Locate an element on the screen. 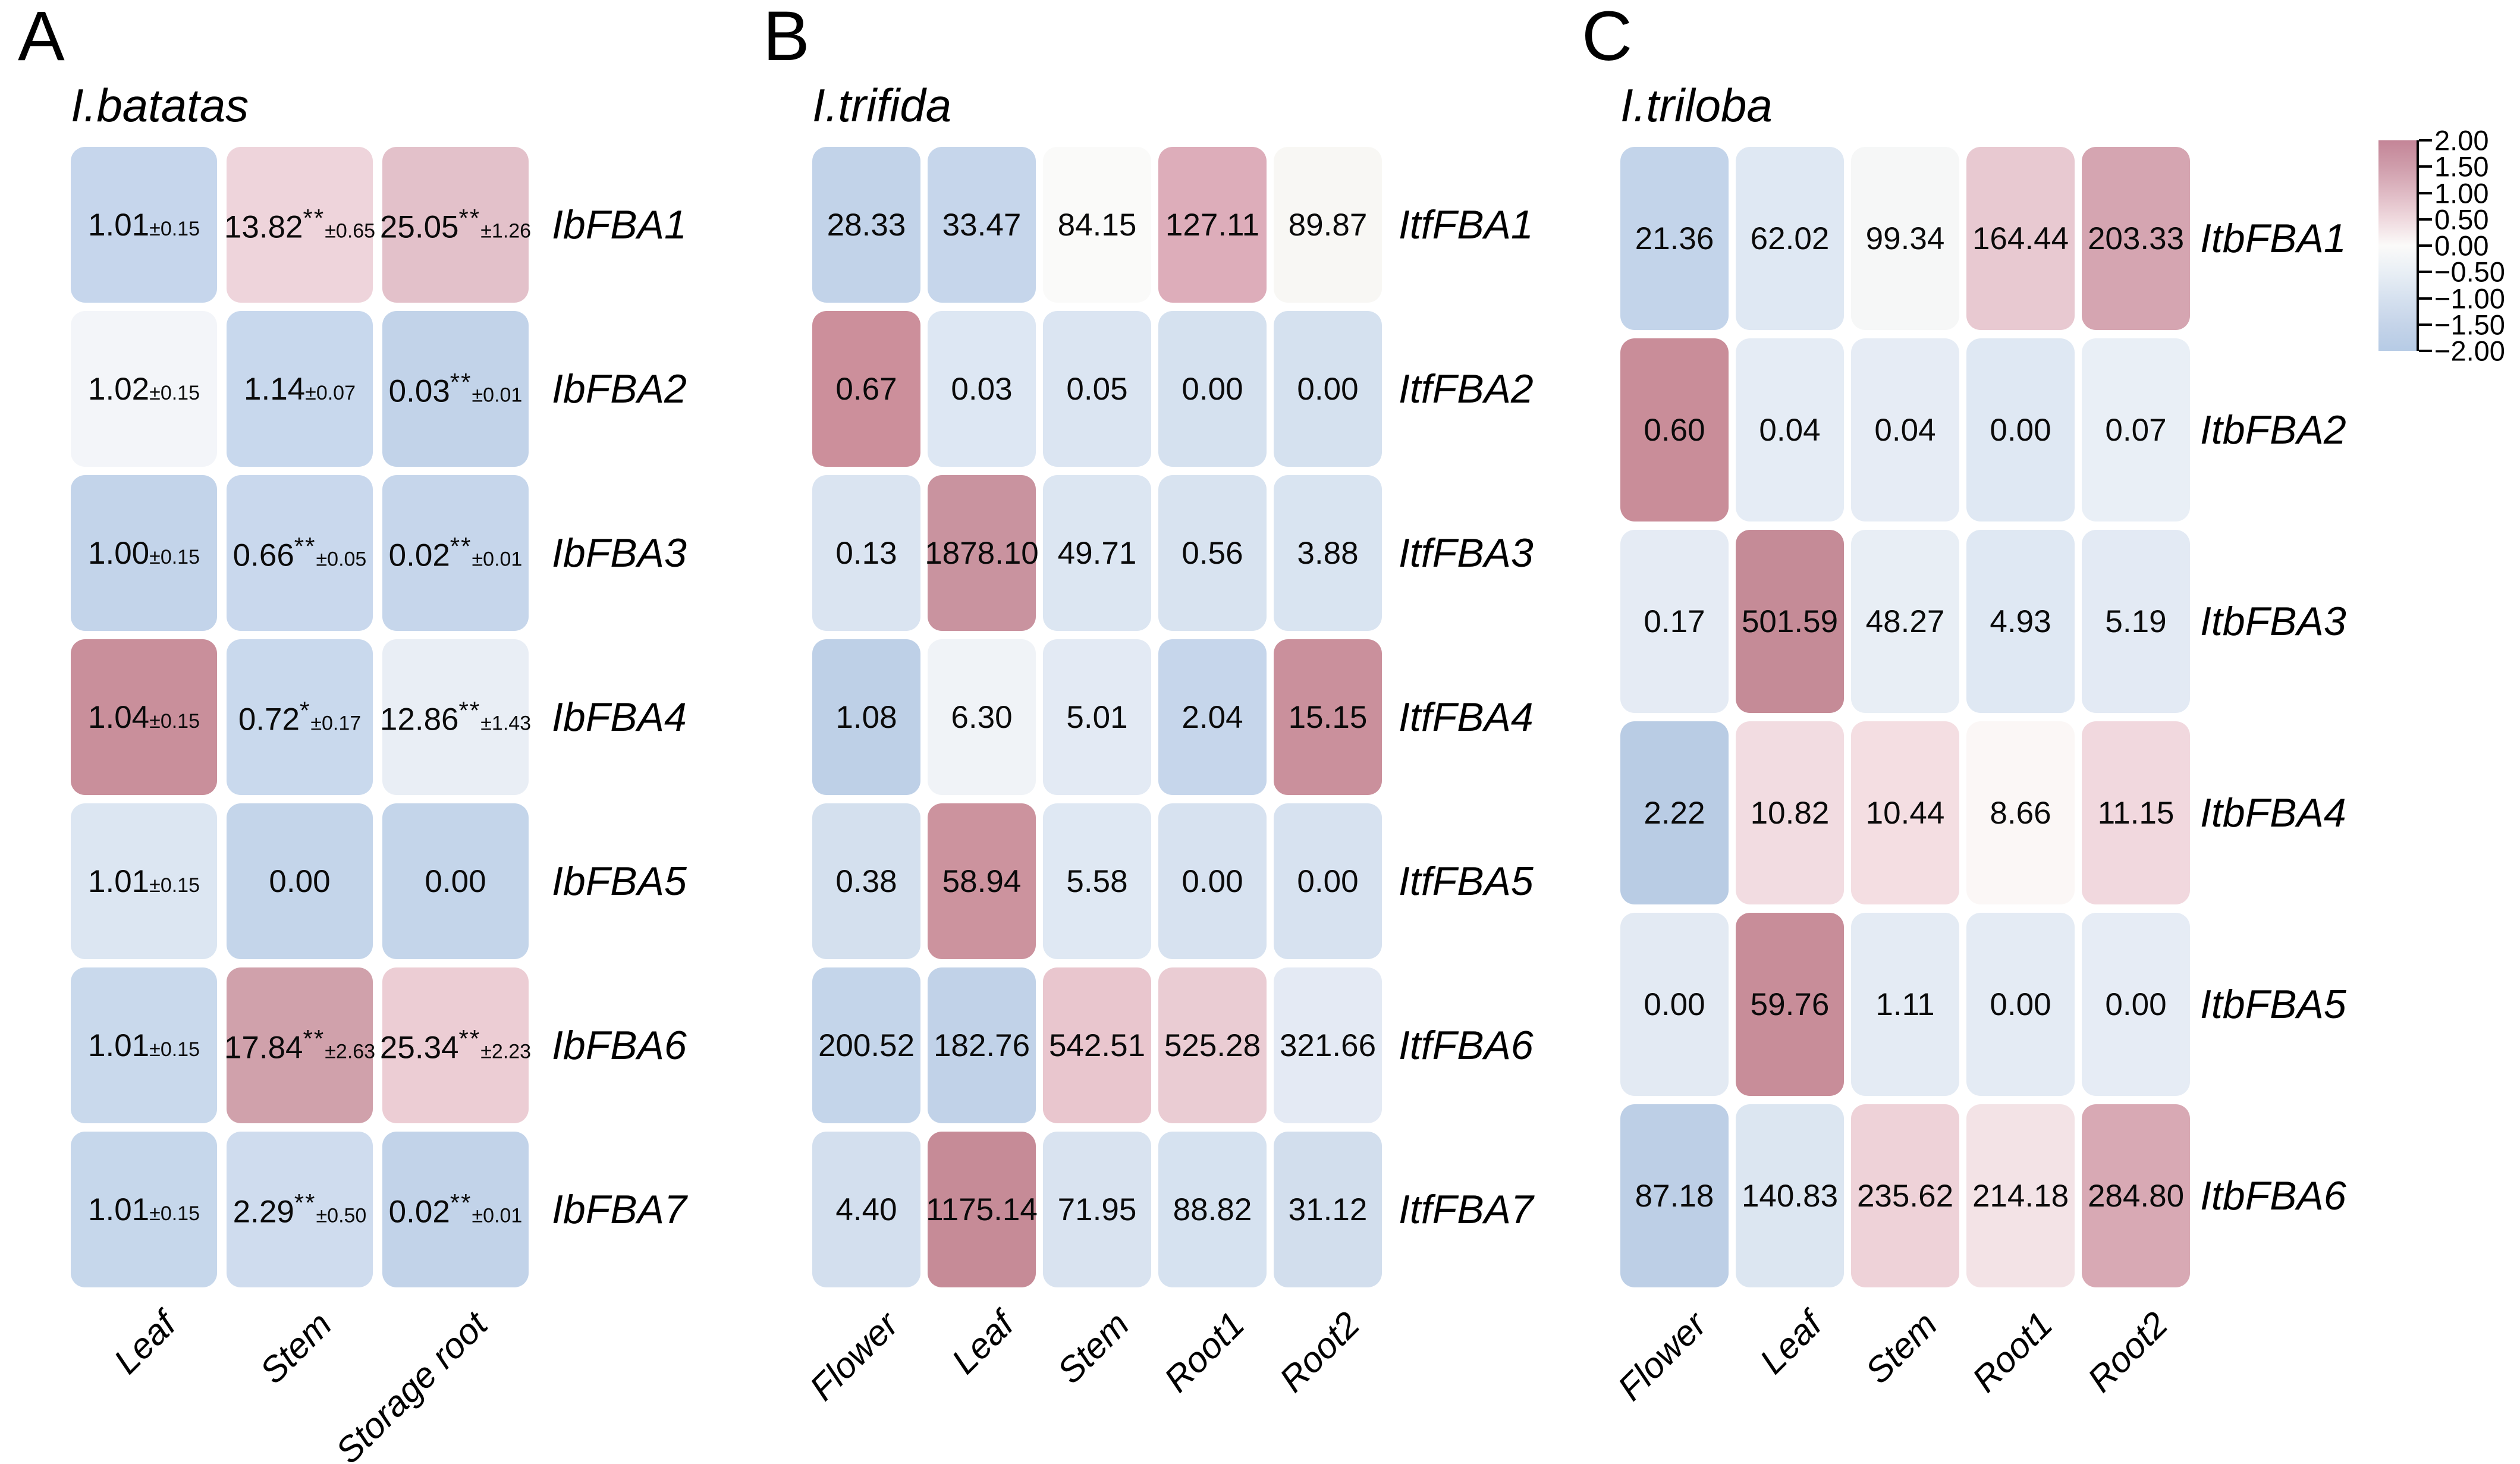  heatmap-cell: 58.94 is located at coordinates (982, 881).